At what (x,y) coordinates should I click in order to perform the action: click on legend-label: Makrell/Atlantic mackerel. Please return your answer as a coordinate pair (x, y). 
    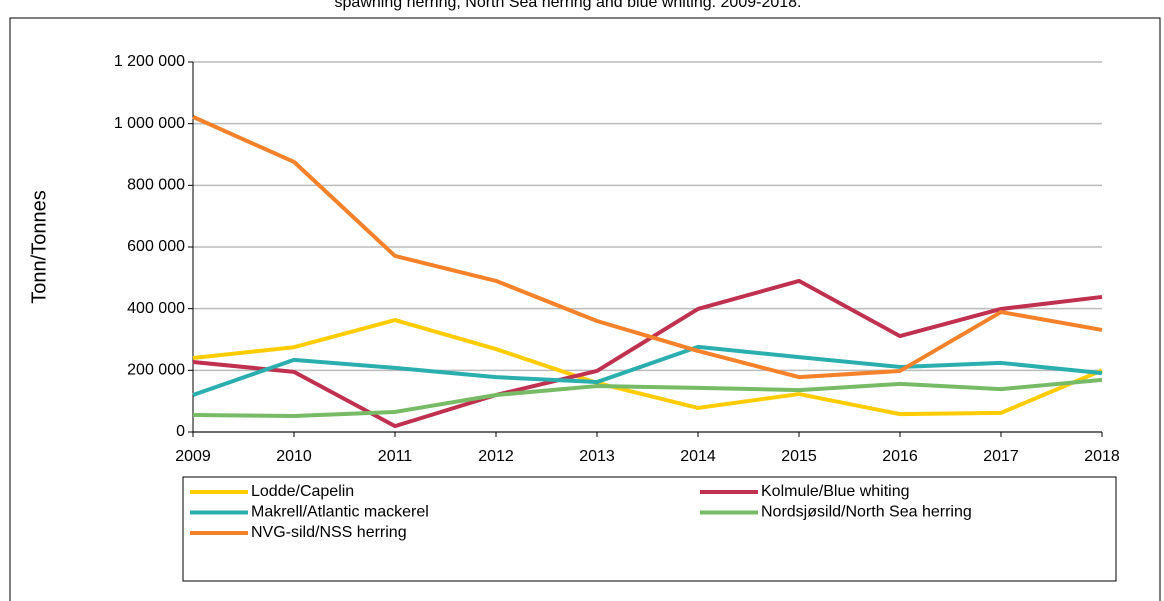
    Looking at the image, I should click on (340, 512).